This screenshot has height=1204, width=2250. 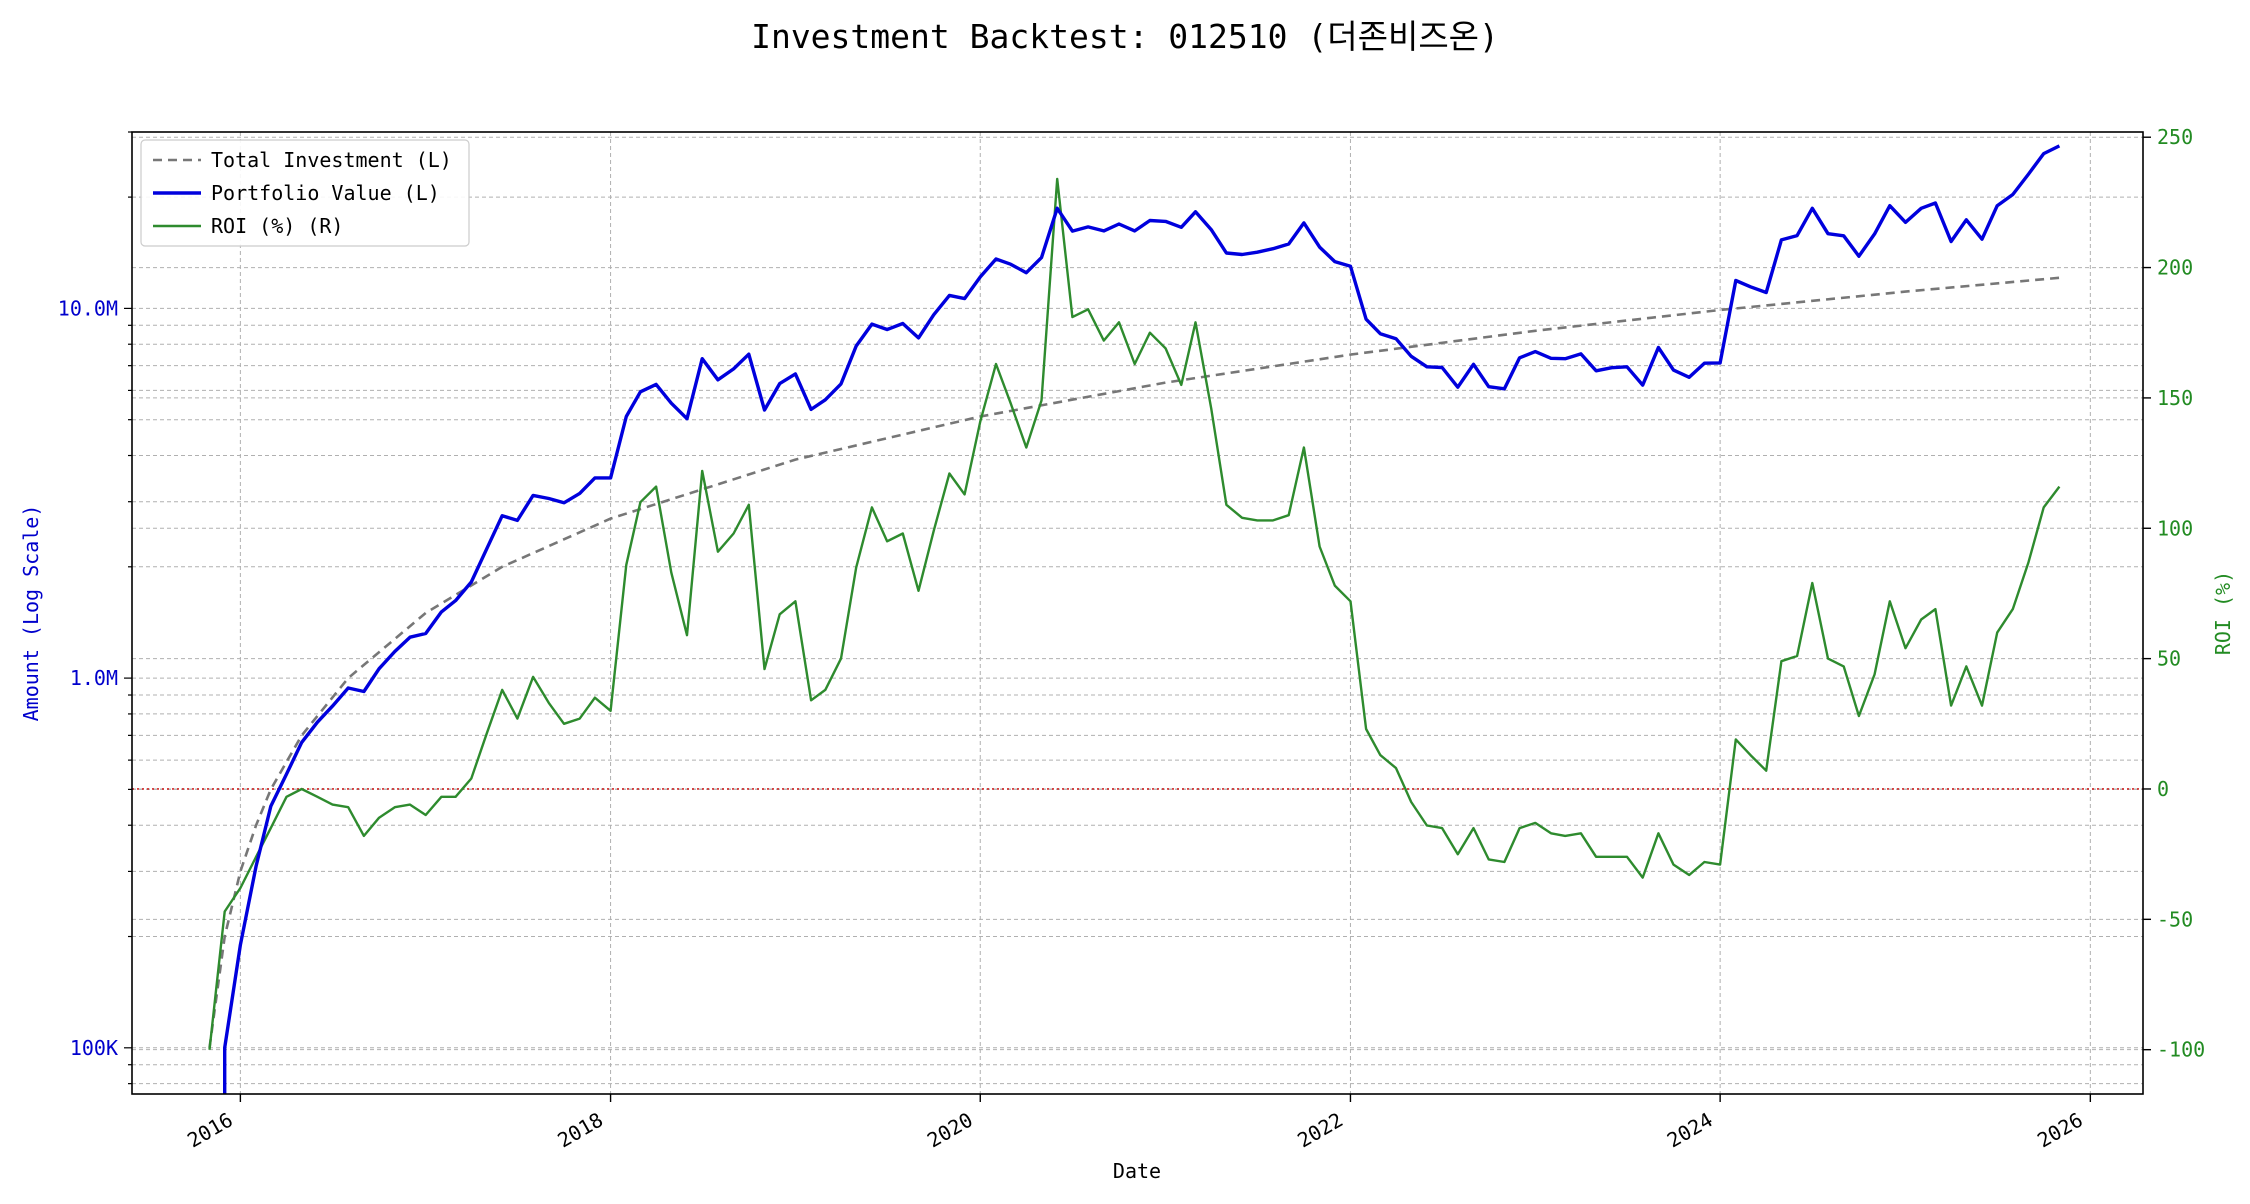 I want to click on y-axis-left-label: Amount (Log Scale), so click(x=31, y=613).